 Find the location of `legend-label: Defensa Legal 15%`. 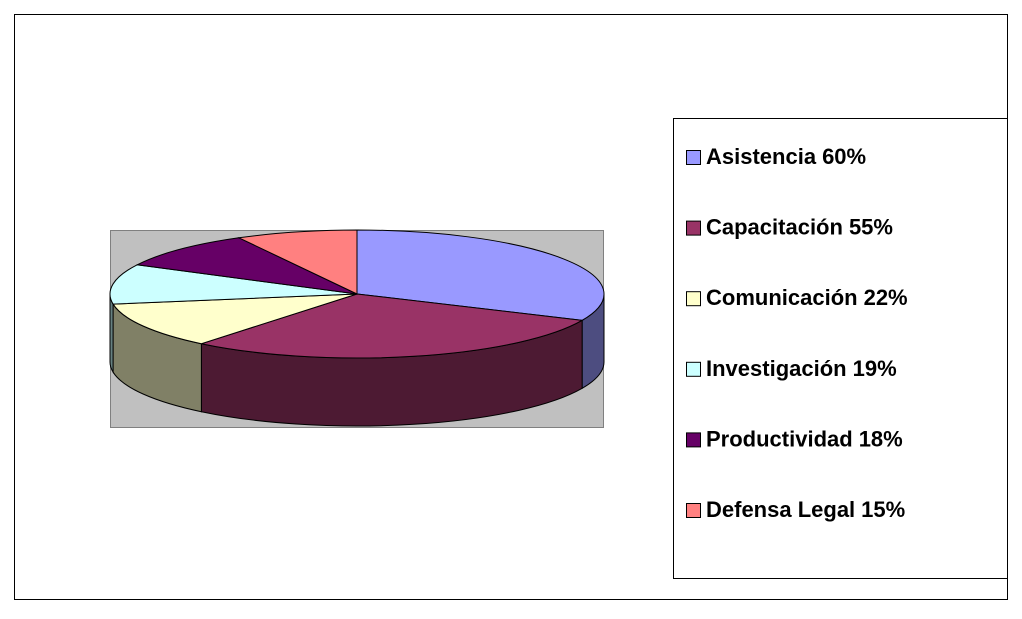

legend-label: Defensa Legal 15% is located at coordinates (805, 509).